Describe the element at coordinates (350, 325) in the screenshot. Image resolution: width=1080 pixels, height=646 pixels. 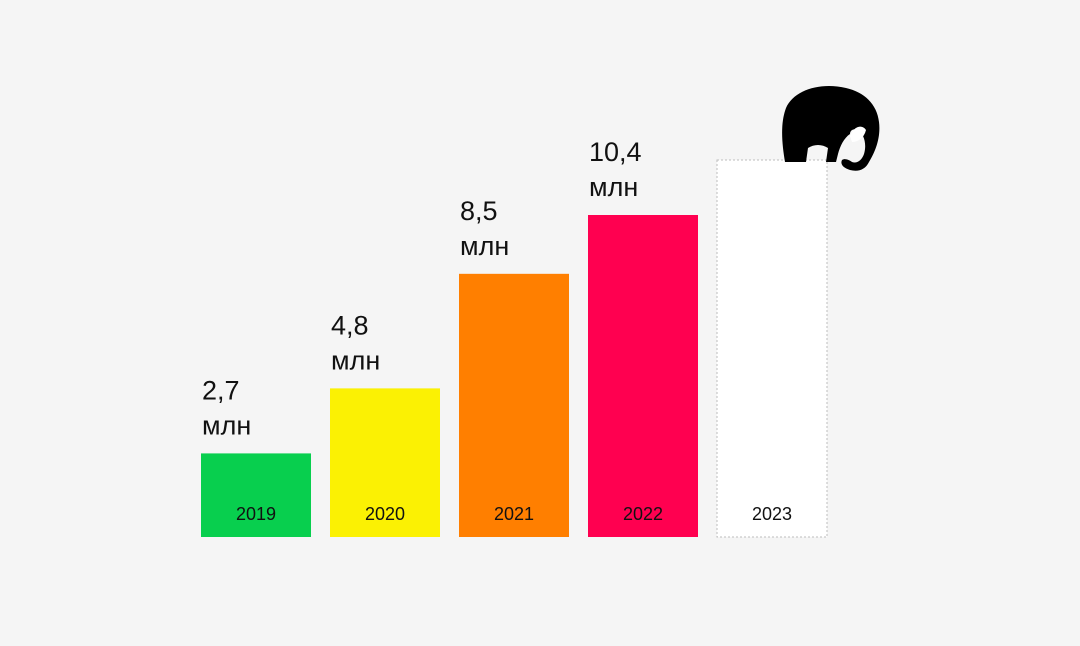
I see `value-label-2020: 4,8` at that location.